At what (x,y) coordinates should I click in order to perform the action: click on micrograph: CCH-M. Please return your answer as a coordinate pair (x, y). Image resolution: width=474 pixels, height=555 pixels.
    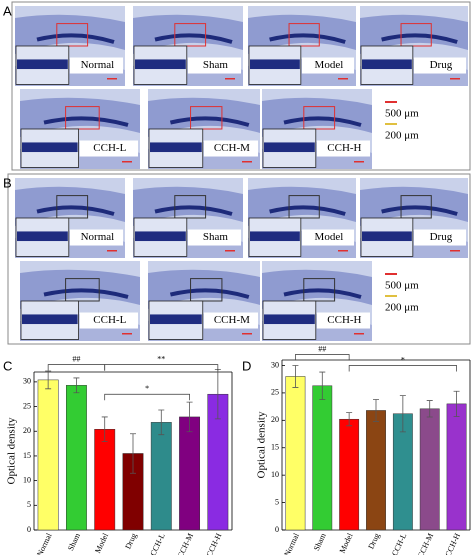
    Looking at the image, I should click on (204, 129).